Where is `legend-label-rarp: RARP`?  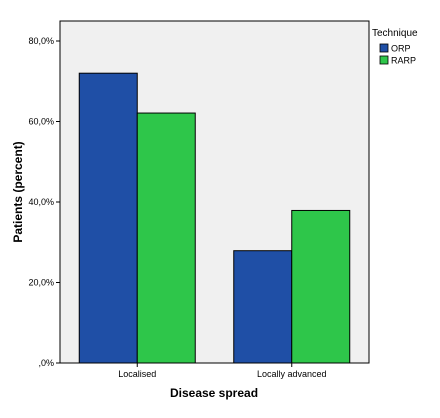
legend-label-rarp: RARP is located at coordinates (403, 61).